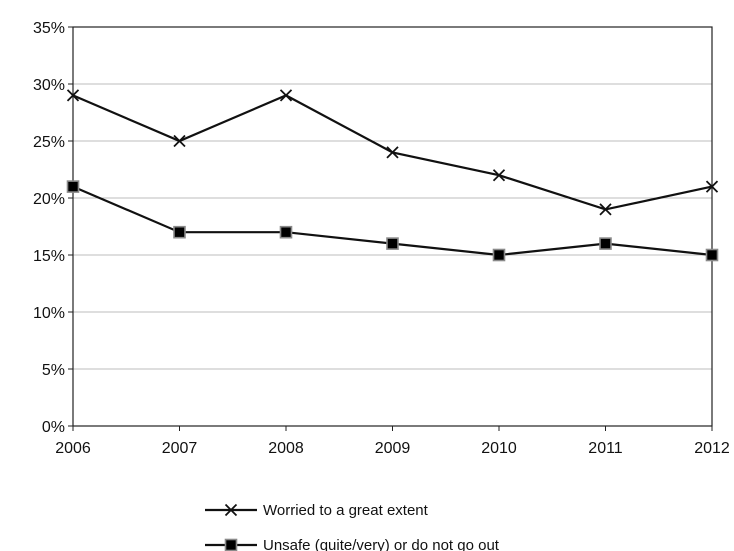 The image size is (734, 551). Describe the element at coordinates (381, 544) in the screenshot. I see `legend-unsafe-label: Unsafe (quite/very) or do not go out` at that location.